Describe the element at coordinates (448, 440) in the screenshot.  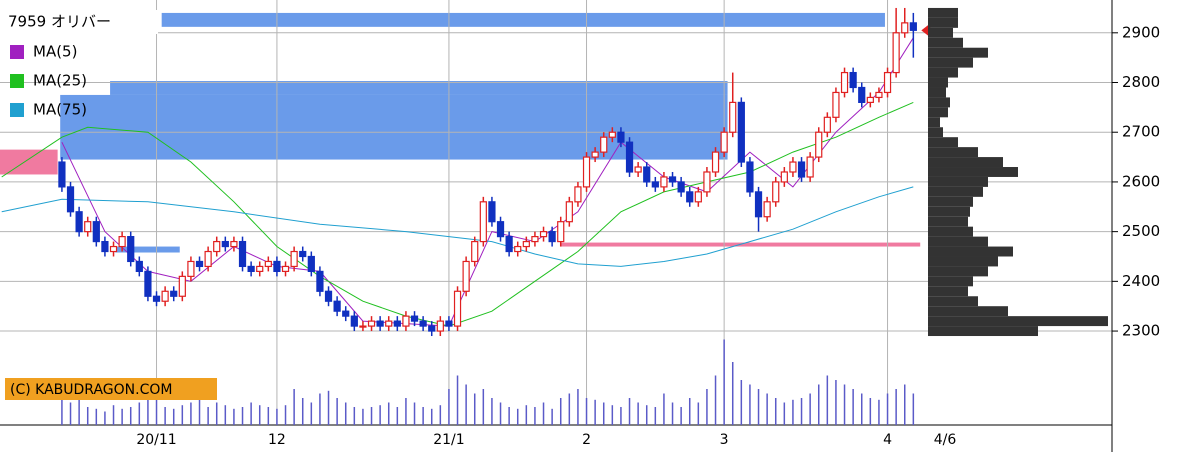
I see `x-tick-label: 21/1` at that location.